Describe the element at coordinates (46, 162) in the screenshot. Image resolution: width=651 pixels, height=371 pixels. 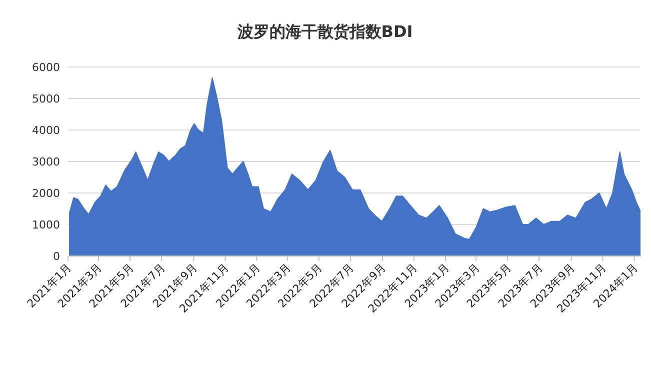
I see `y-tick-label: 3000` at that location.